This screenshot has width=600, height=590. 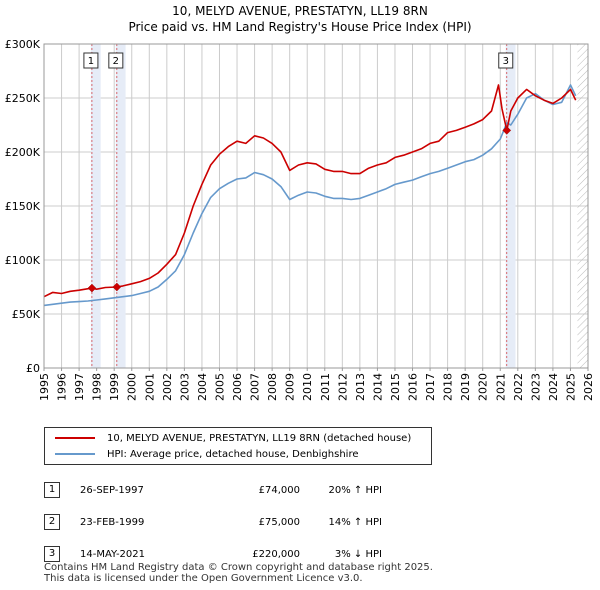 What do you see at coordinates (23, 98) in the screenshot?
I see `y-tick-label: £250K` at bounding box center [23, 98].